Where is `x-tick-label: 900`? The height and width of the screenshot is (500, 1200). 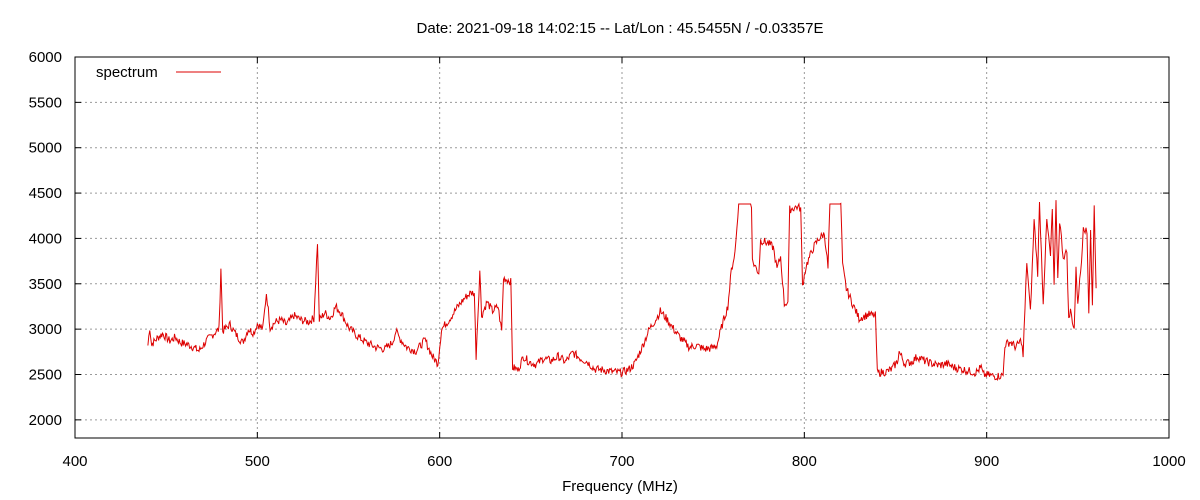
x-tick-label: 900 is located at coordinates (986, 461).